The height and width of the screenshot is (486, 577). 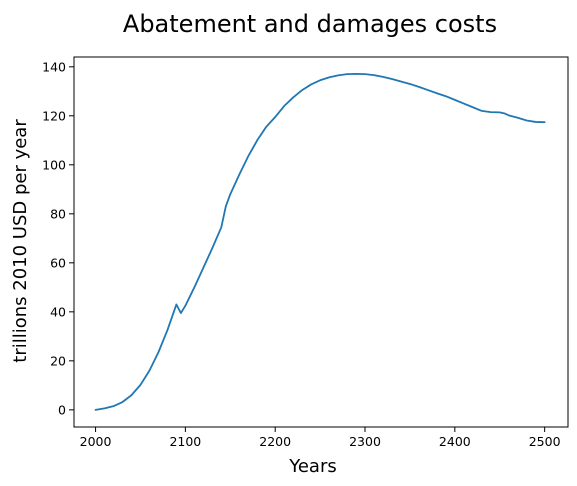 I want to click on y-tick-label: 40, so click(x=58, y=311).